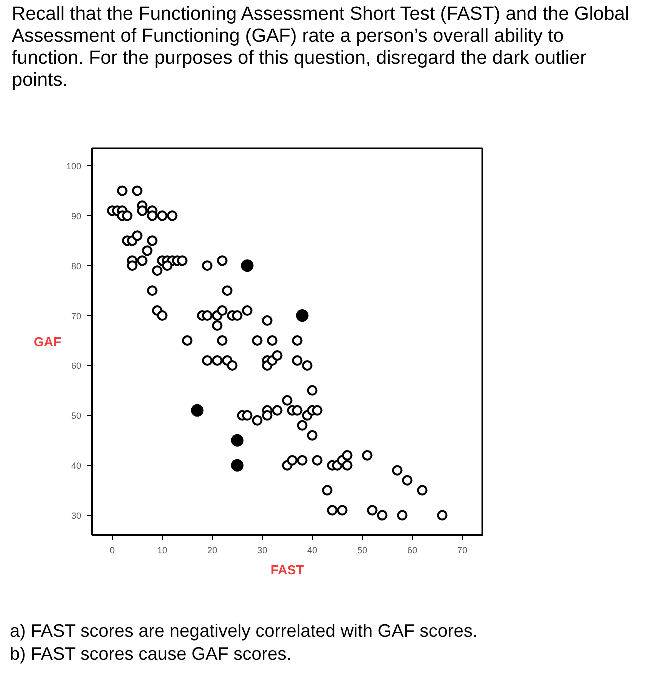  I want to click on y-tick-label: 90, so click(76, 216).